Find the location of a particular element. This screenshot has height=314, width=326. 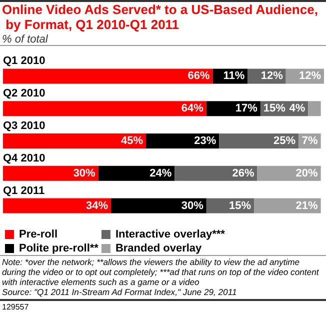

y-tick-label: Q4 2010 is located at coordinates (24, 158).